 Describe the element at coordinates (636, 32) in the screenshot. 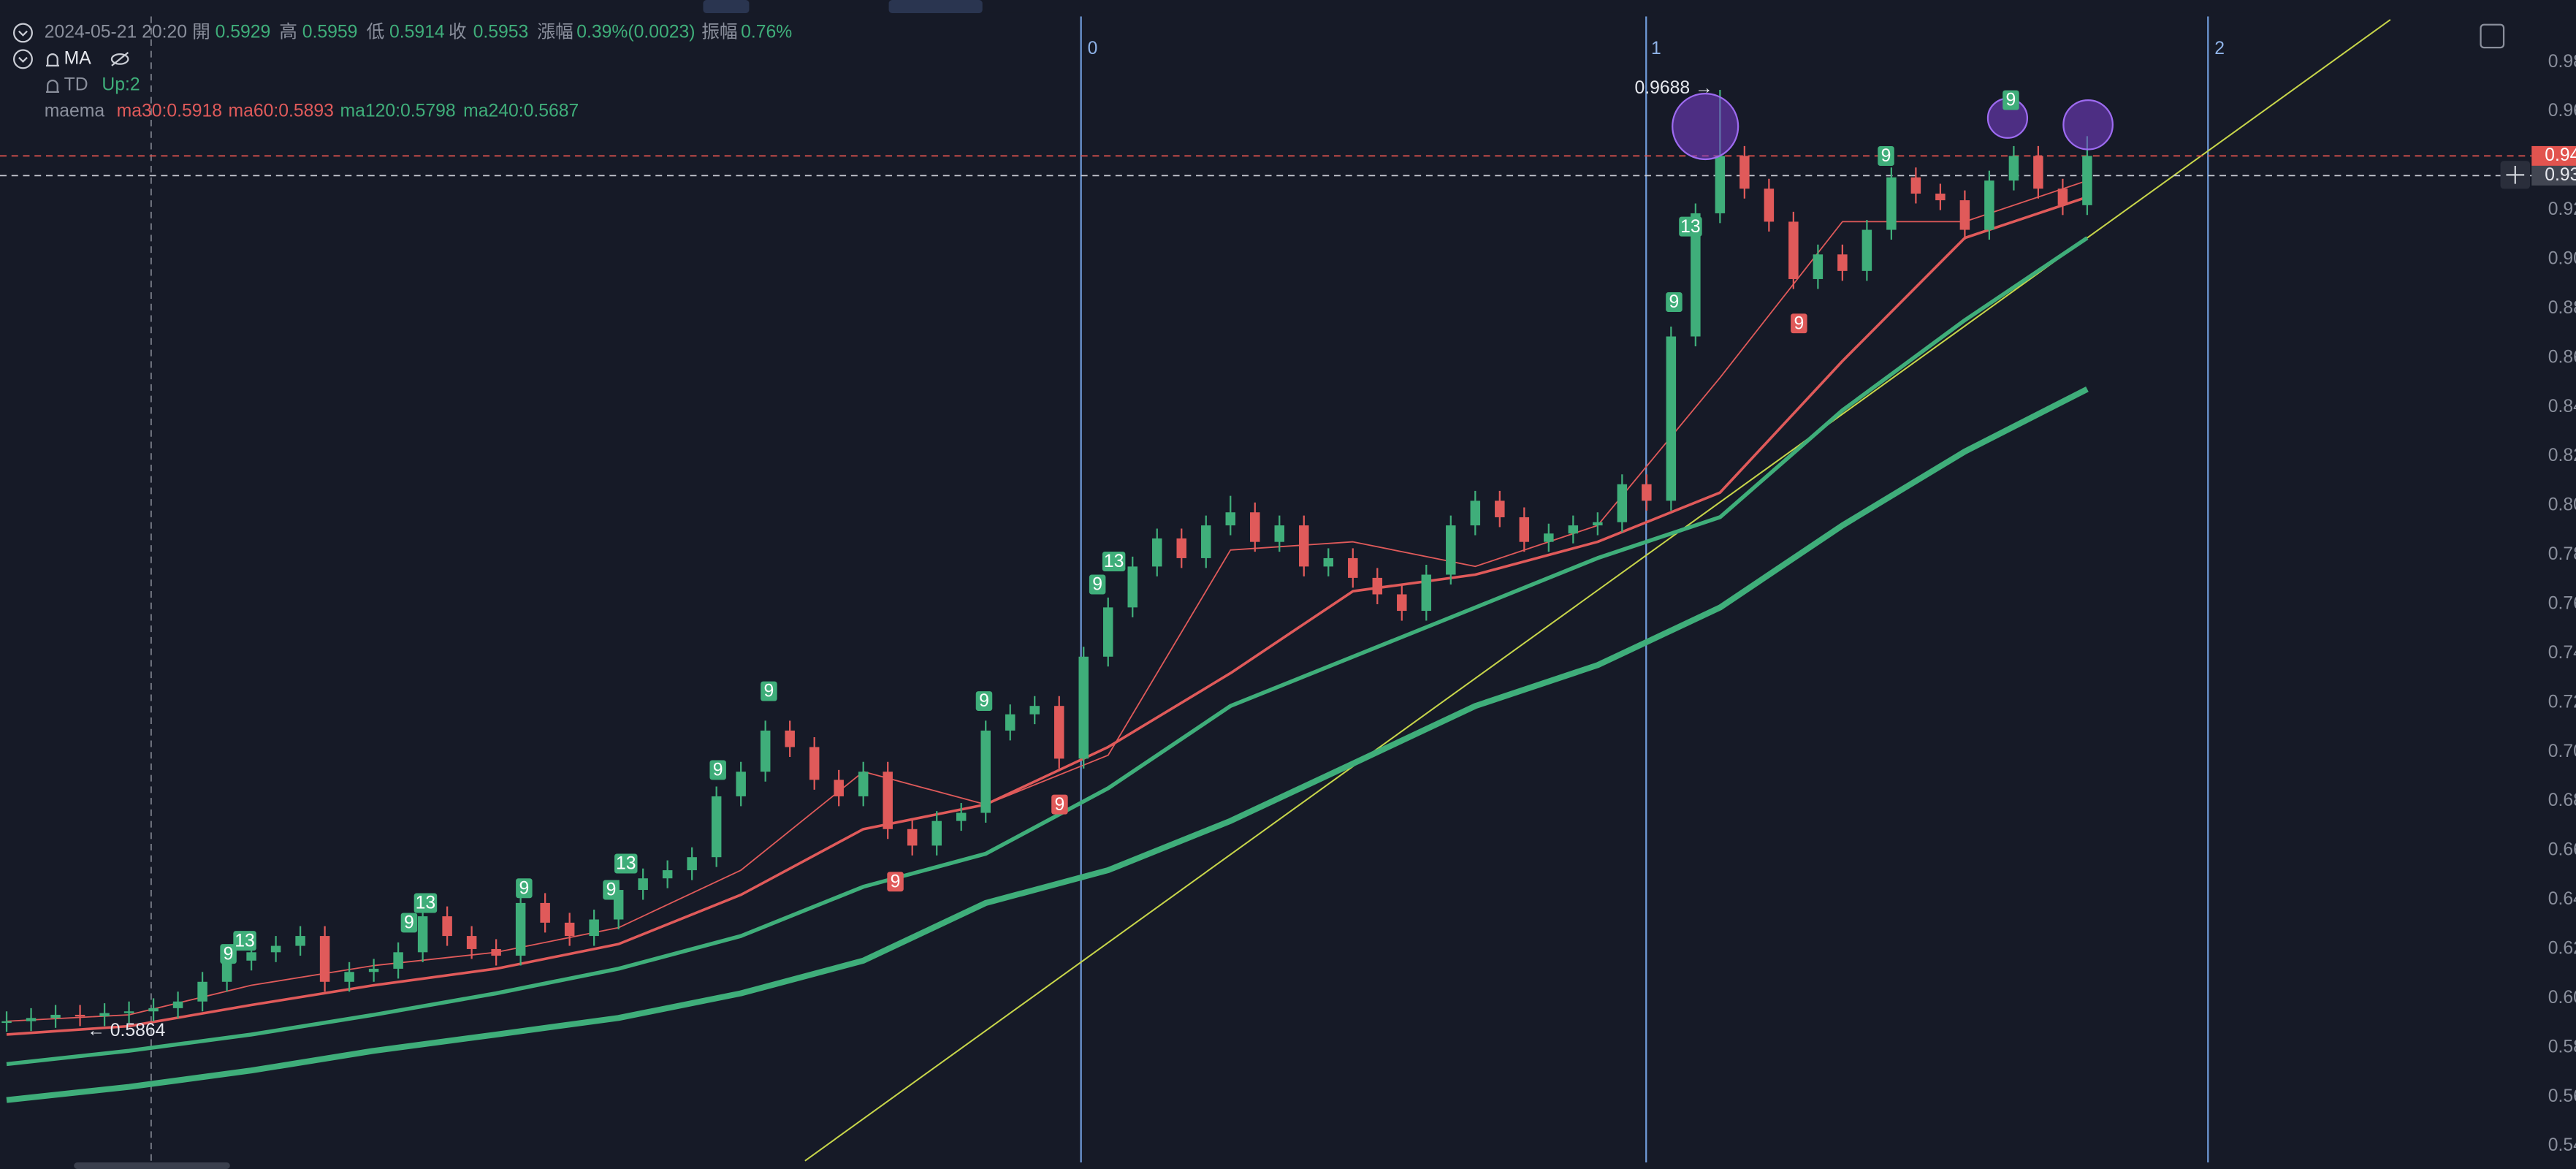

I see `info-value: 0.39%(0.0023)` at that location.